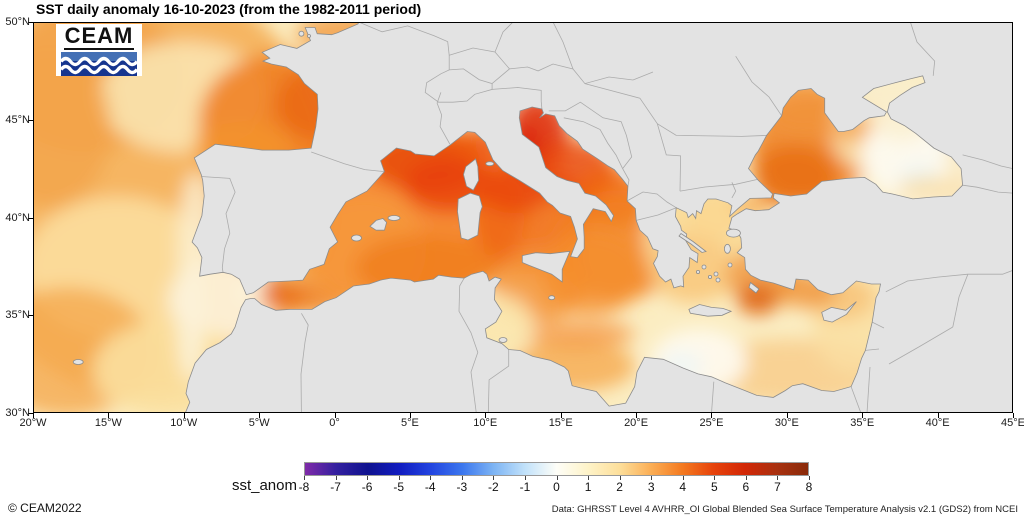 The image size is (1024, 525). Describe the element at coordinates (45, 508) in the screenshot. I see `copyright-text: © CEAM2022` at that location.